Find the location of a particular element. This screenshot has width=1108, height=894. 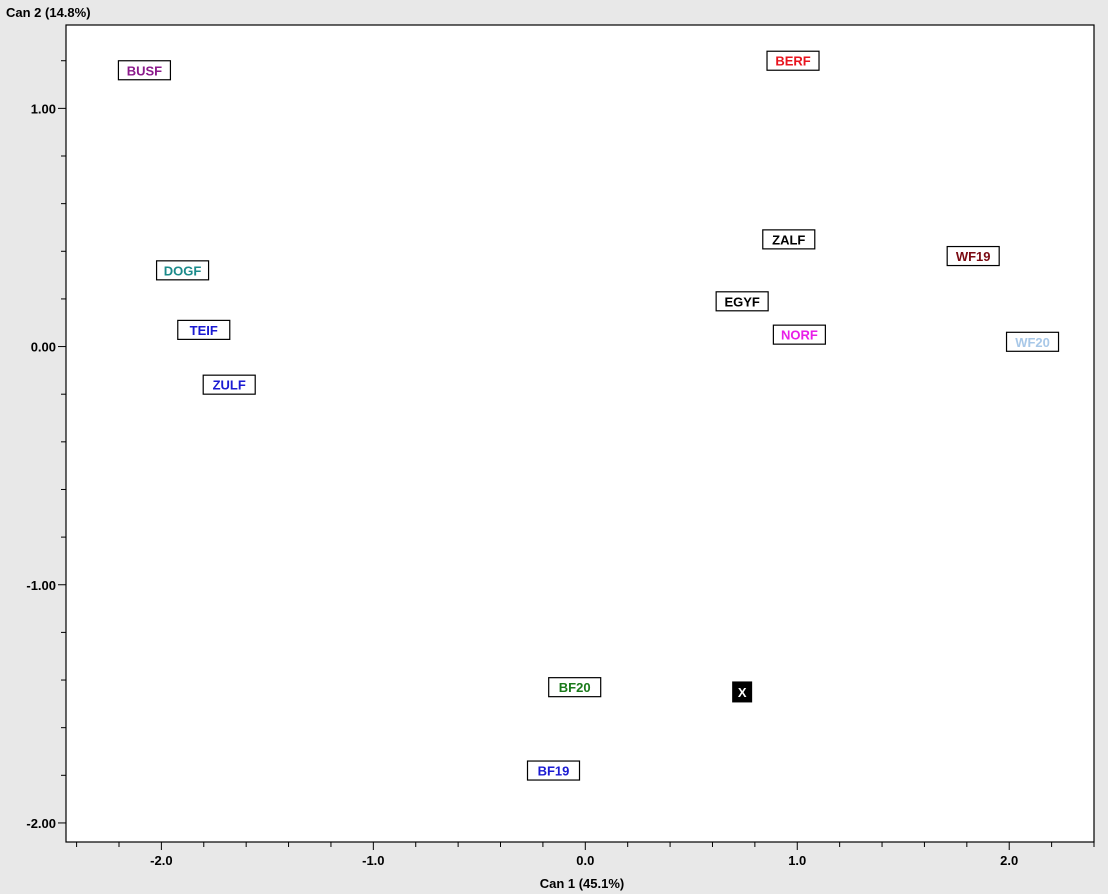

data-point-zalf: ZALF is located at coordinates (789, 239).